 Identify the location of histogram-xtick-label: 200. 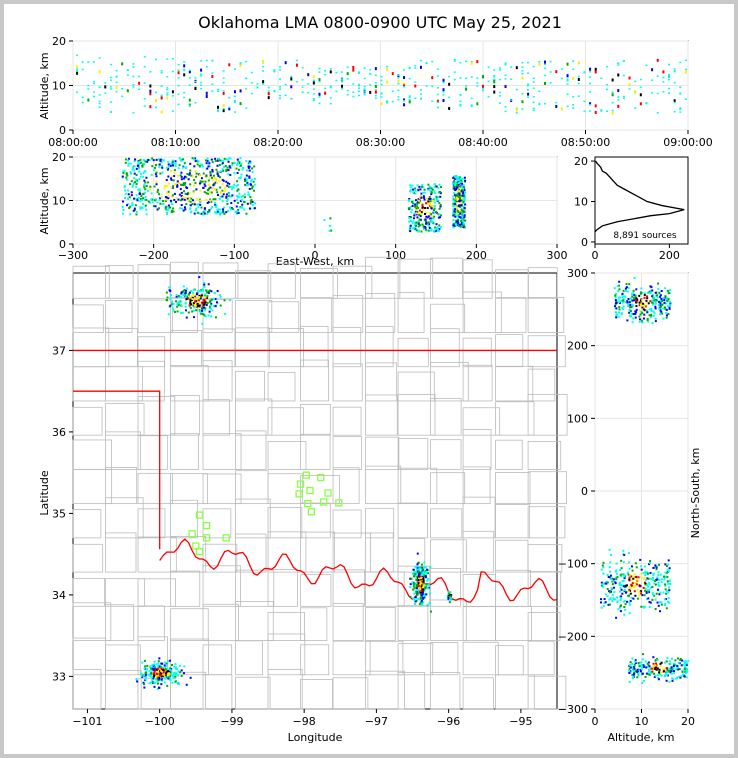
(669, 255).